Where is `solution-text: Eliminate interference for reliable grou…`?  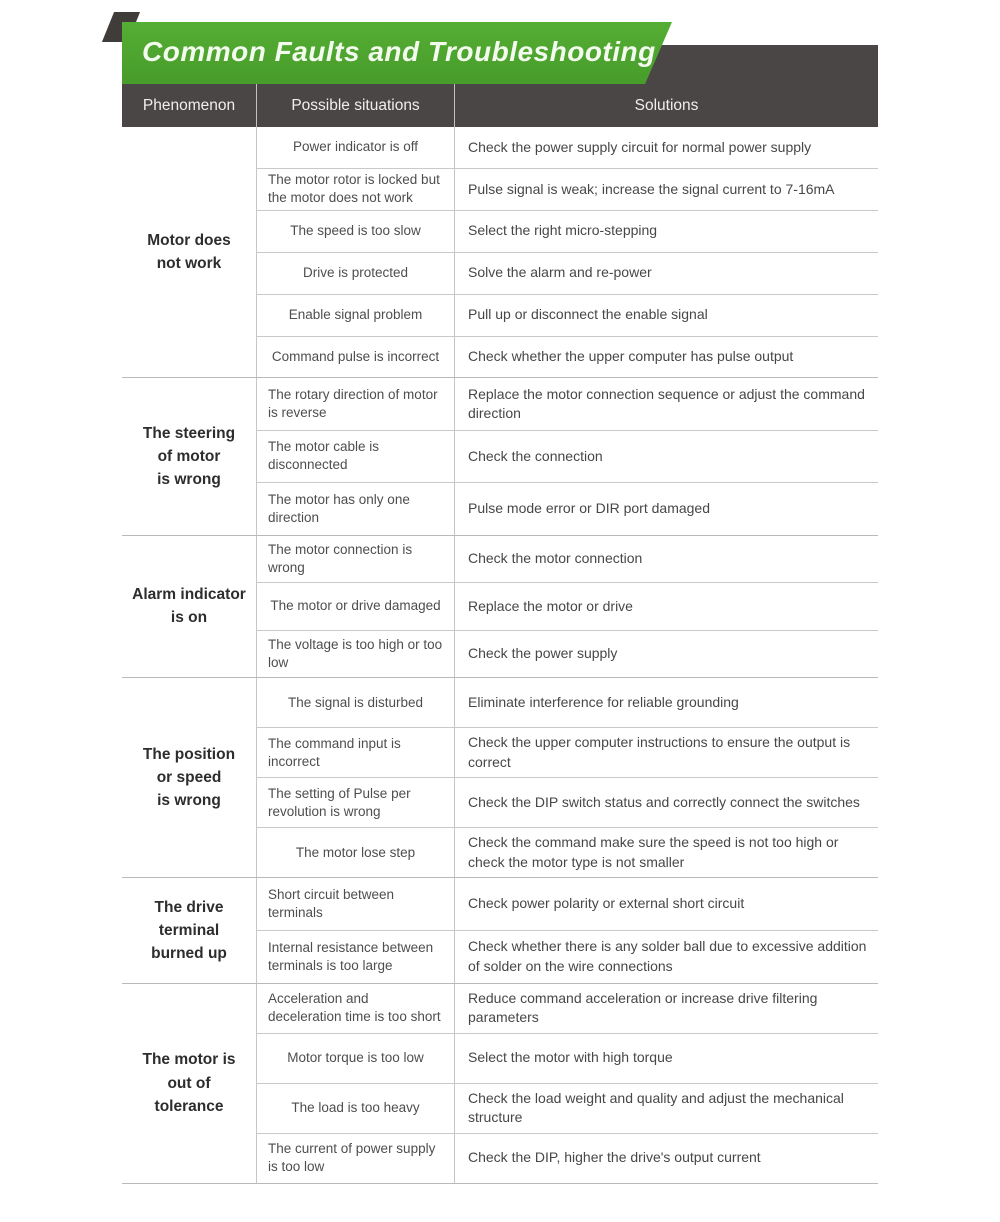
solution-text: Eliminate interference for reliable grou… is located at coordinates (603, 702).